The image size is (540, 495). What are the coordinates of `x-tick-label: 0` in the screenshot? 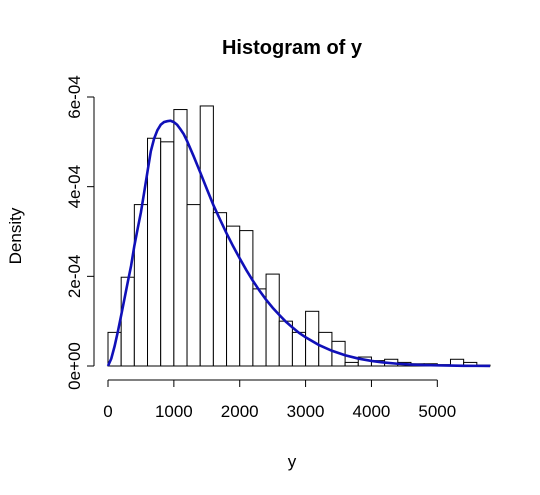 It's located at (107, 411).